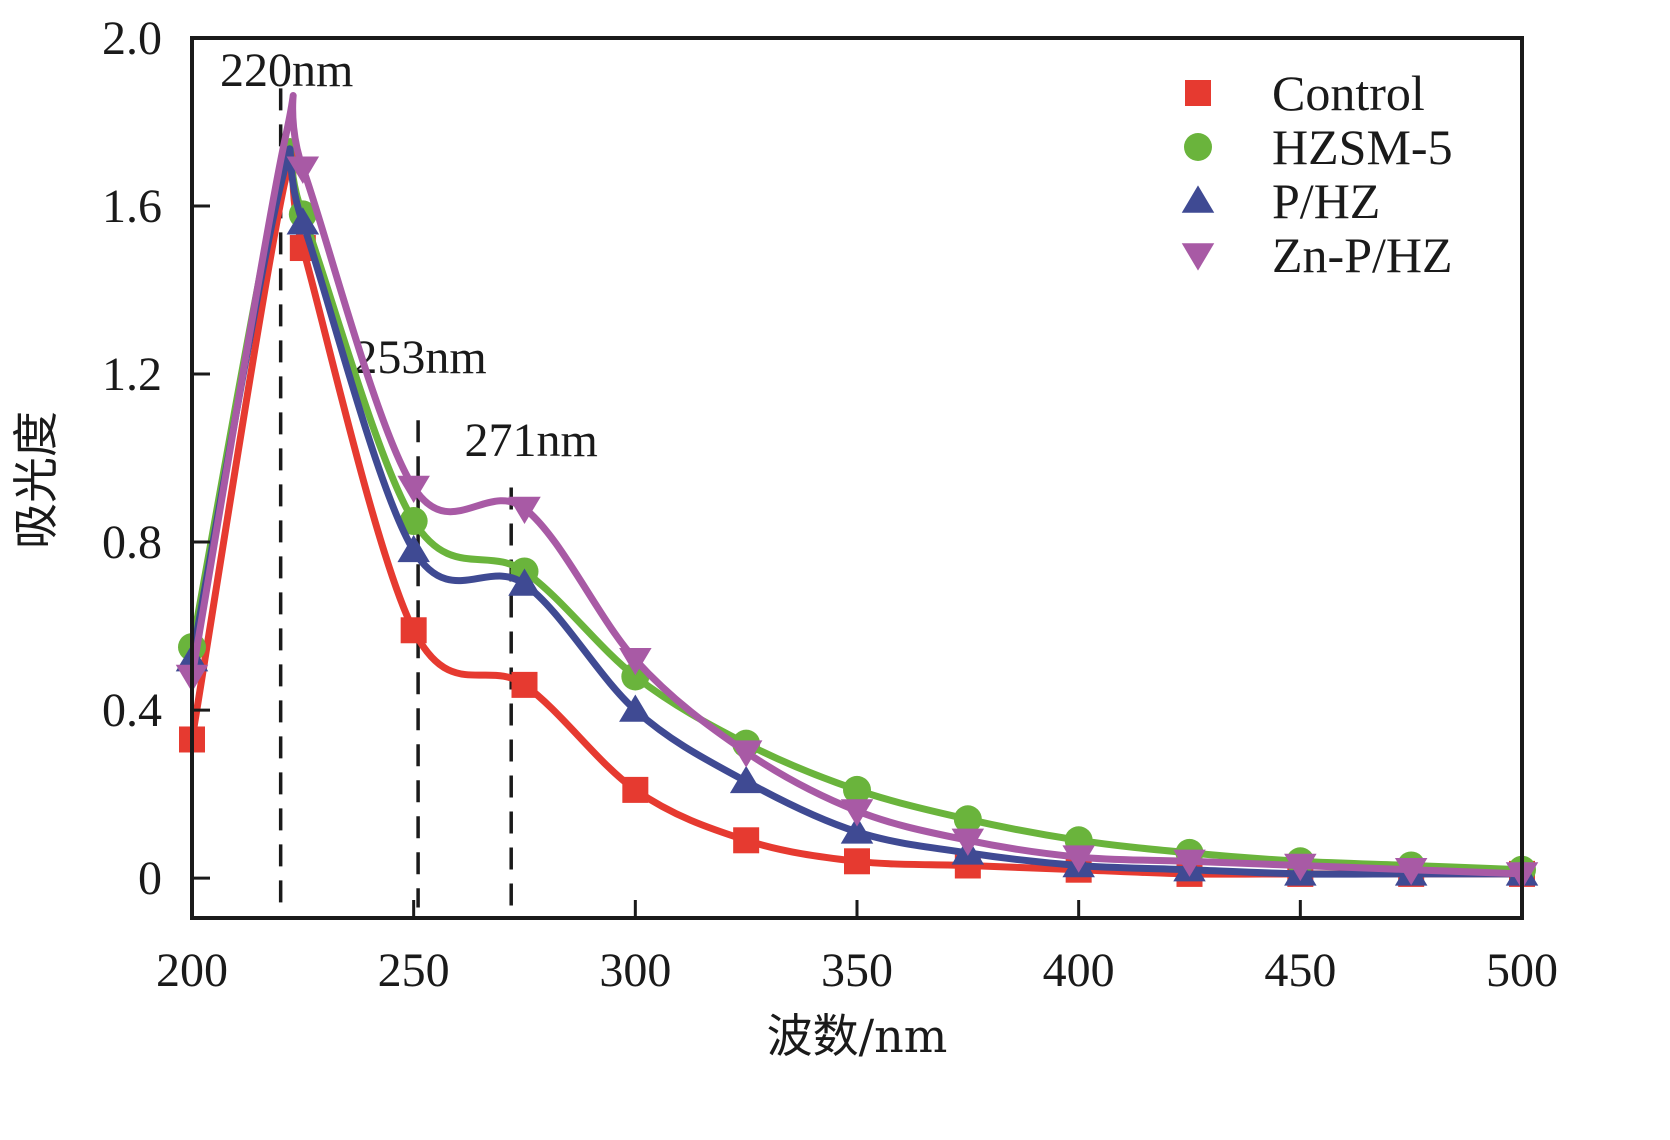 Image resolution: width=1670 pixels, height=1140 pixels. Describe the element at coordinates (132, 38) in the screenshot. I see `y-tick-label: 2.0` at that location.